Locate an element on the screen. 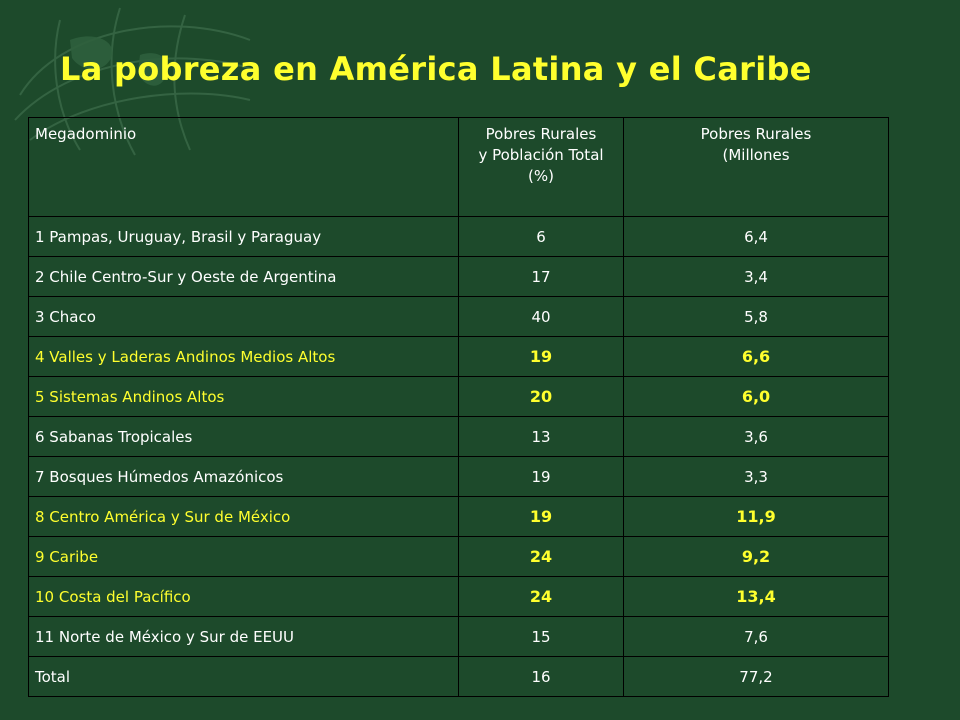 The height and width of the screenshot is (720, 960). table-row: 9 Caribe 24 9,2 is located at coordinates (458, 556).